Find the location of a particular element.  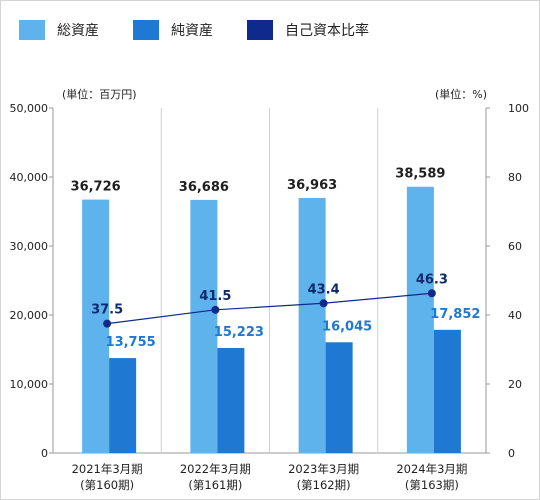

data-label-equity-ratio: 46.3 is located at coordinates (432, 279).